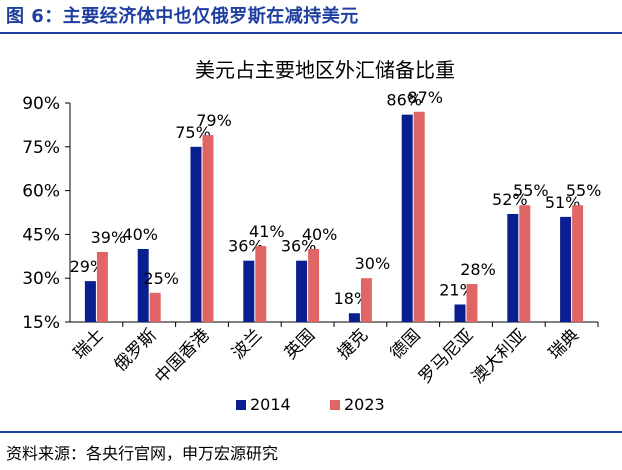 Image resolution: width=622 pixels, height=470 pixels. What do you see at coordinates (425, 97) in the screenshot?
I see `data-label-2023: 87%` at bounding box center [425, 97].